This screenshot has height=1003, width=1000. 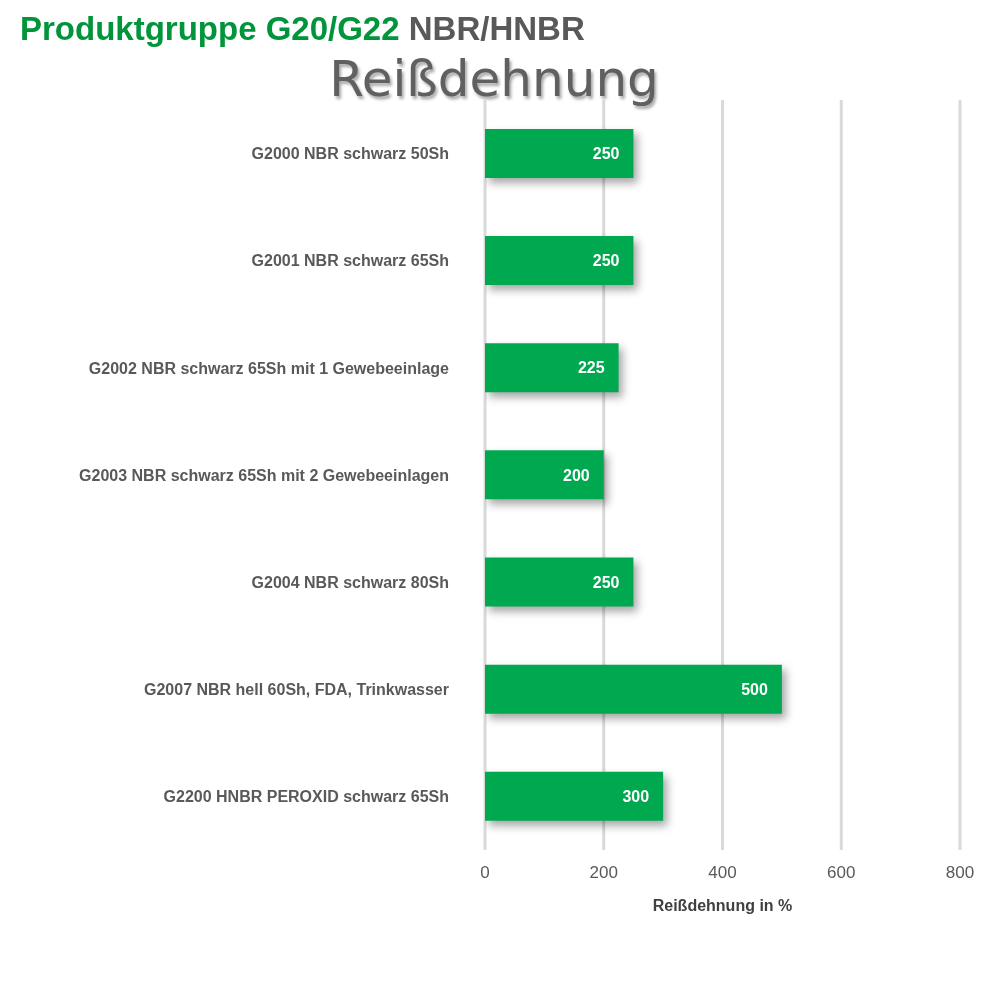 What do you see at coordinates (722, 906) in the screenshot?
I see `x-axis-title: Reißdehnung in %` at bounding box center [722, 906].